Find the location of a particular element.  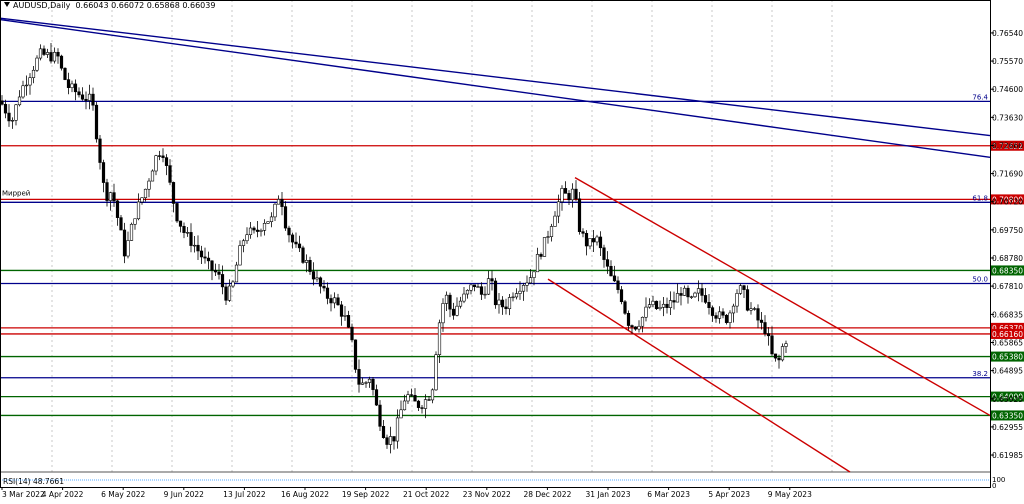

date-tick-label: 4 Apr 2022 is located at coordinates (63, 494).